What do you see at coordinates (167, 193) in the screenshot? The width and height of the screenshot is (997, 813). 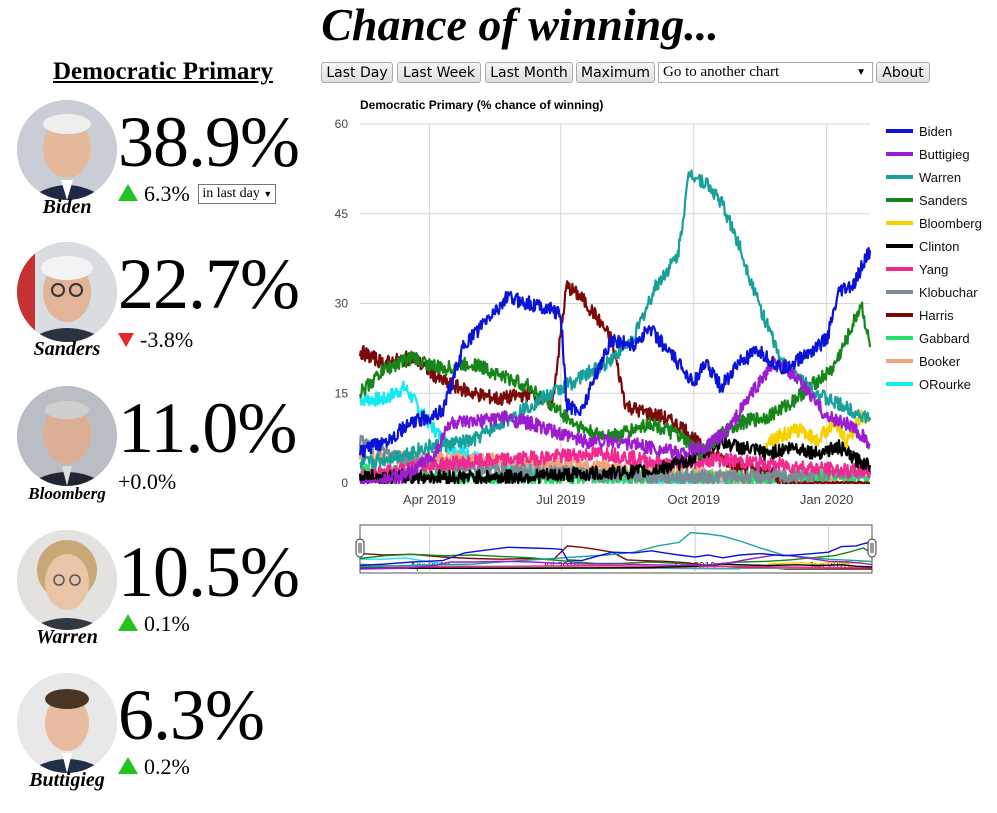 I see `change-value: 6.3%` at bounding box center [167, 193].